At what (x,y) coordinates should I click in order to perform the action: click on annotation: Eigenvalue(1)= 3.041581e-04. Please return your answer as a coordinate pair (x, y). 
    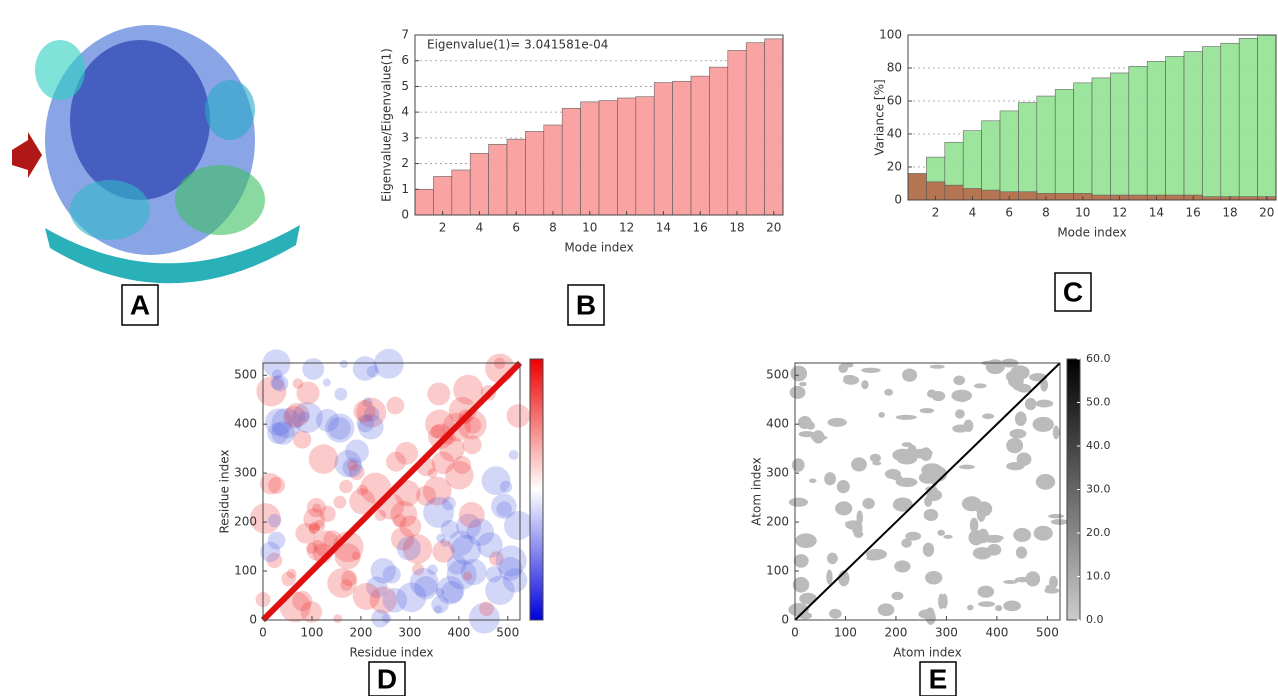
    Looking at the image, I should click on (517, 45).